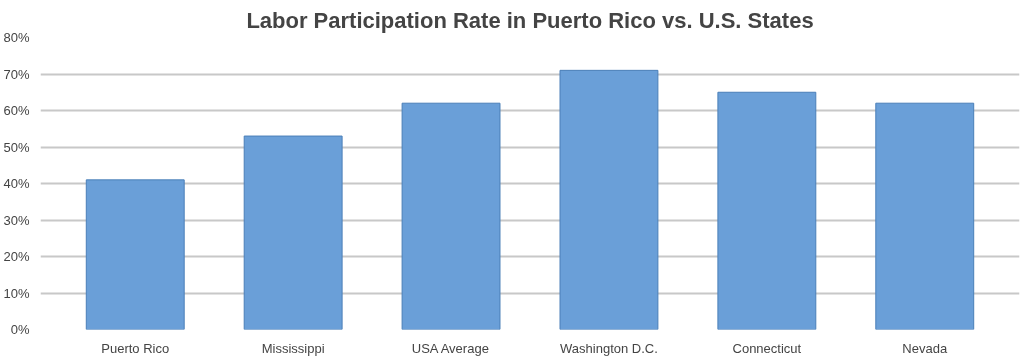 The image size is (1024, 358). I want to click on y-tick-label: 10%, so click(16, 293).